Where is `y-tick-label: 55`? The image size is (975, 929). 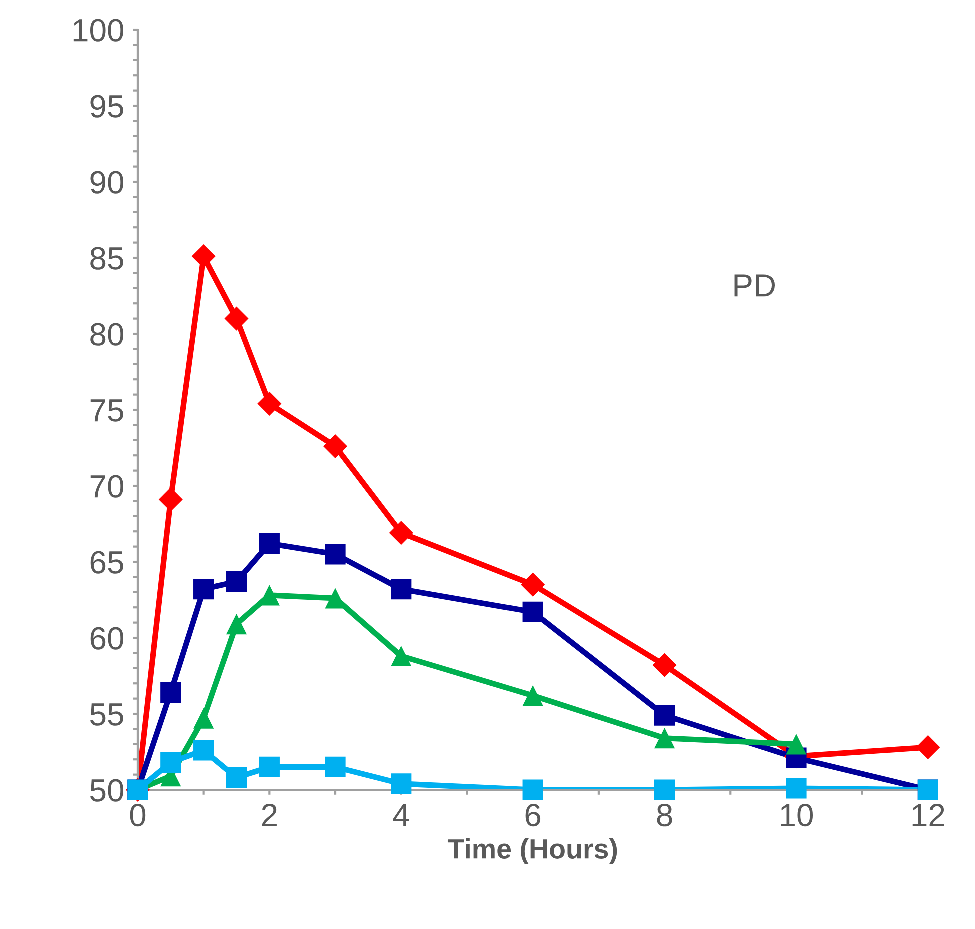
y-tick-label: 55 is located at coordinates (107, 715).